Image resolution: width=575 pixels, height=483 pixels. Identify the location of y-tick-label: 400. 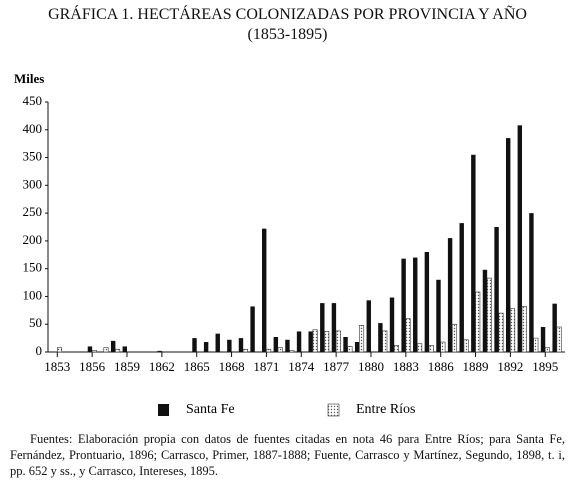
(33, 128).